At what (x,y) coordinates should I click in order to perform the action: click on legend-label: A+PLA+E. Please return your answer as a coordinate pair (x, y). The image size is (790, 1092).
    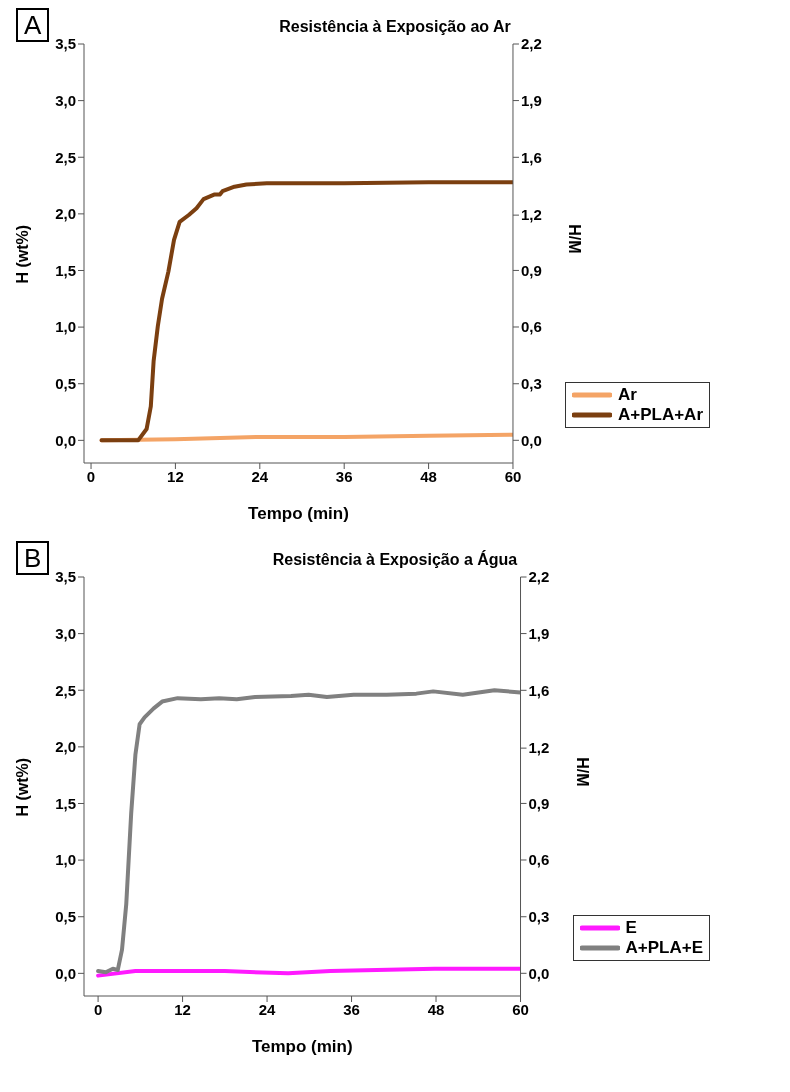
    Looking at the image, I should click on (664, 948).